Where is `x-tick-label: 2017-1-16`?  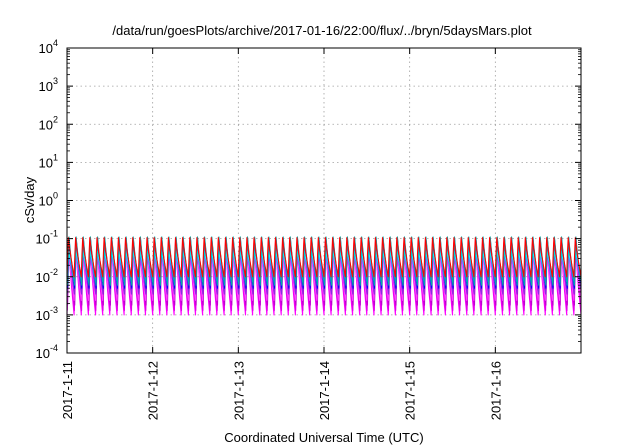
x-tick-label: 2017-1-16 is located at coordinates (495, 390).